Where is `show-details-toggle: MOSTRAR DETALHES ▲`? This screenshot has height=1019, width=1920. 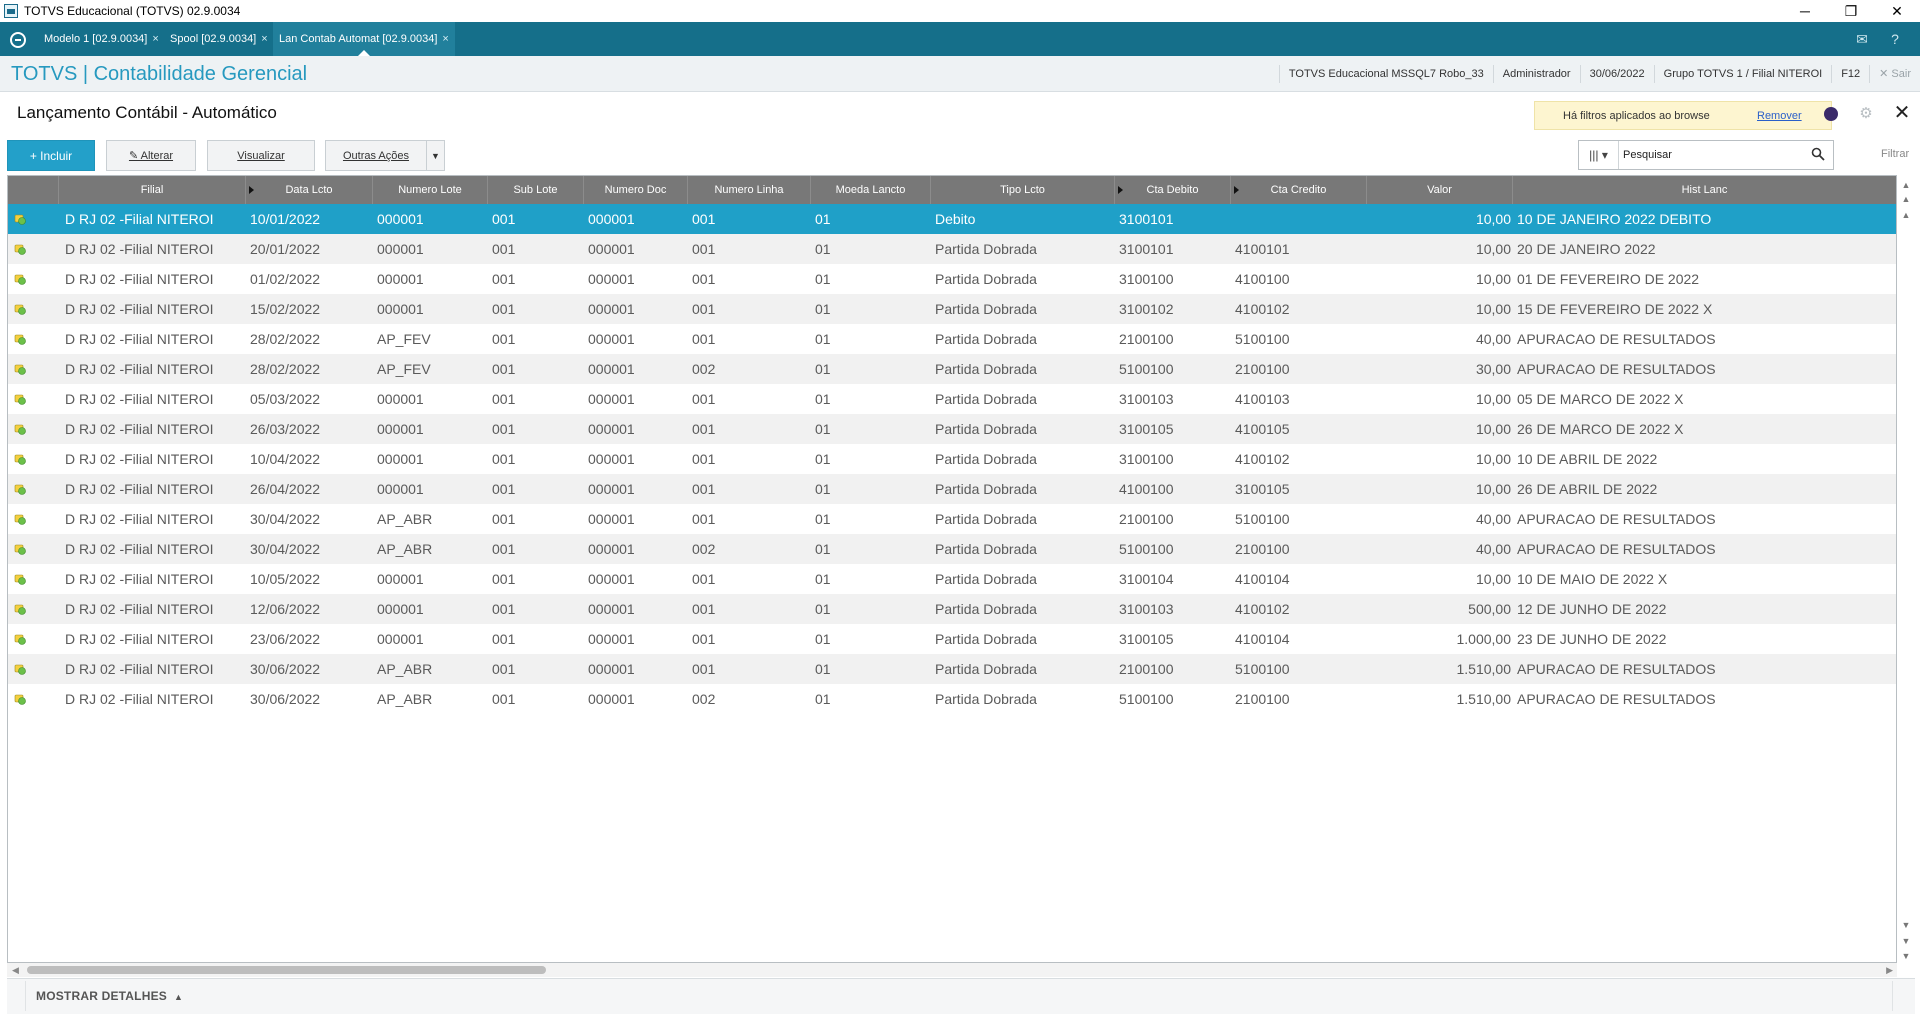
show-details-toggle: MOSTRAR DETALHES ▲ is located at coordinates (109, 996).